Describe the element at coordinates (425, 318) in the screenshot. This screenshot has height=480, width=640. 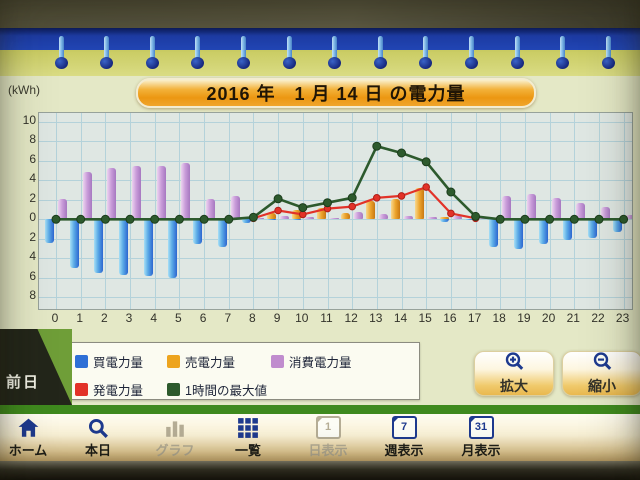
I see `x-tick-label: 15` at that location.